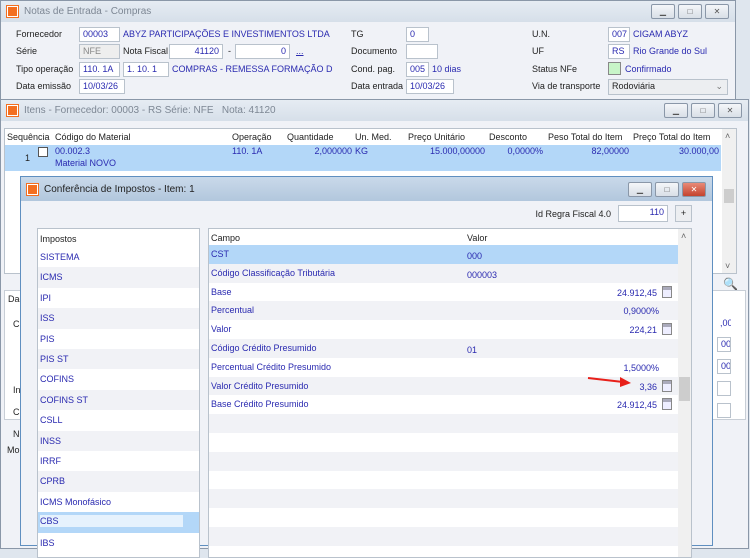 This screenshot has width=750, height=558. What do you see at coordinates (118, 379) in the screenshot?
I see `imposto-item: COFINS` at bounding box center [118, 379].